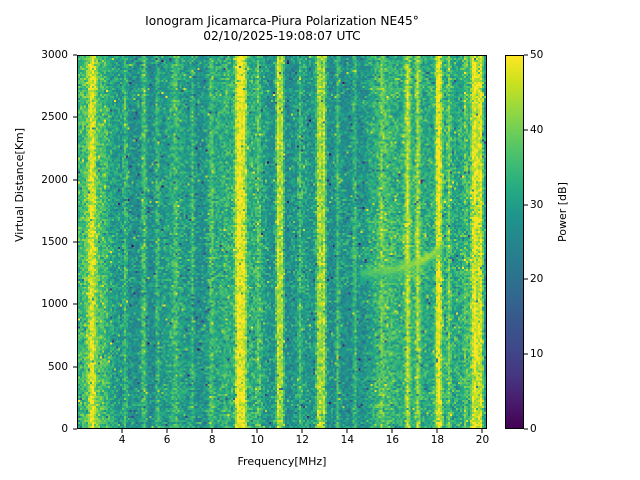  Describe the element at coordinates (282, 461) in the screenshot. I see `x-axis-label: Frequency[MHz]` at that location.